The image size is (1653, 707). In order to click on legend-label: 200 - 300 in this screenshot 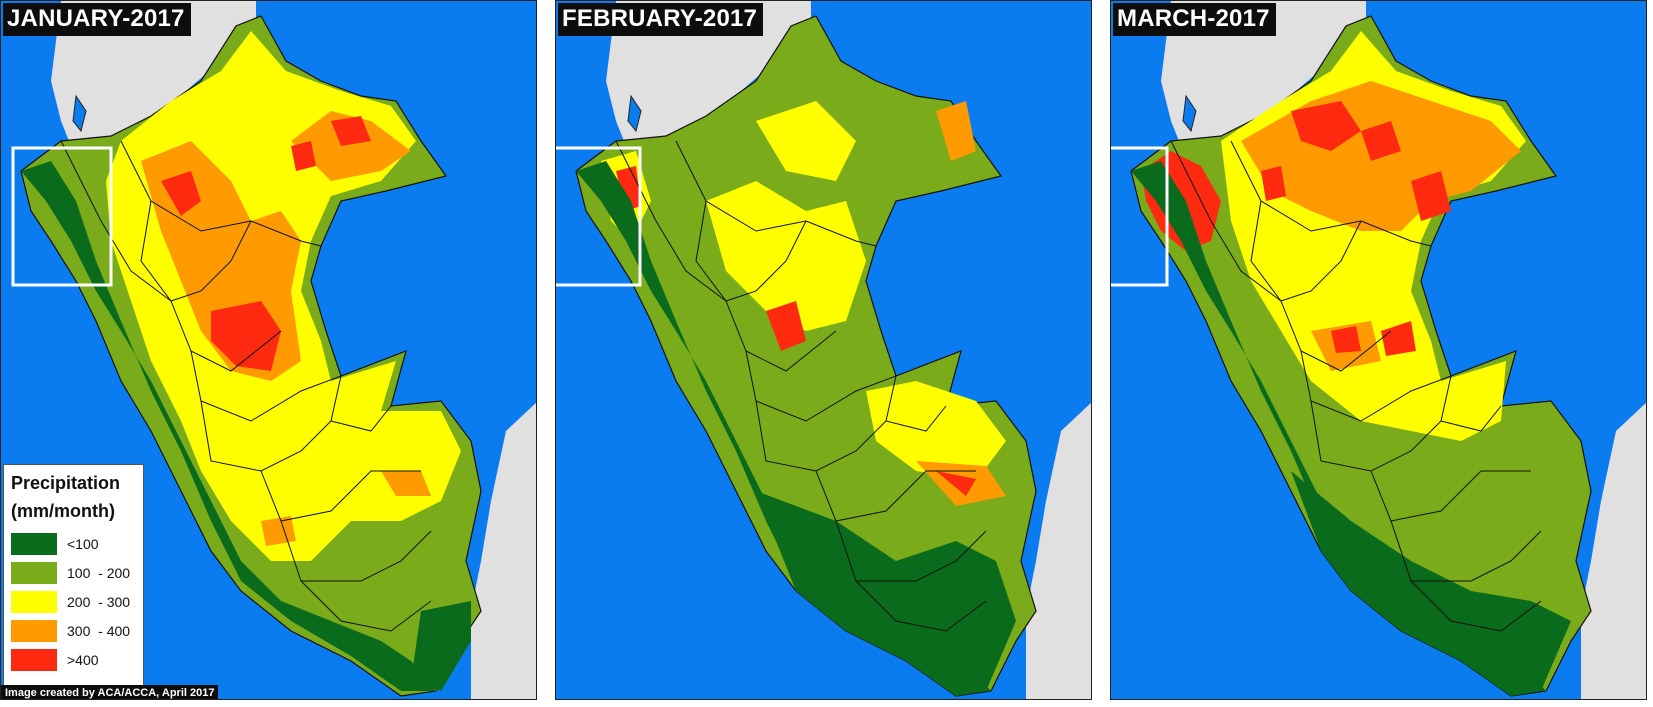, I will do `click(99, 602)`.